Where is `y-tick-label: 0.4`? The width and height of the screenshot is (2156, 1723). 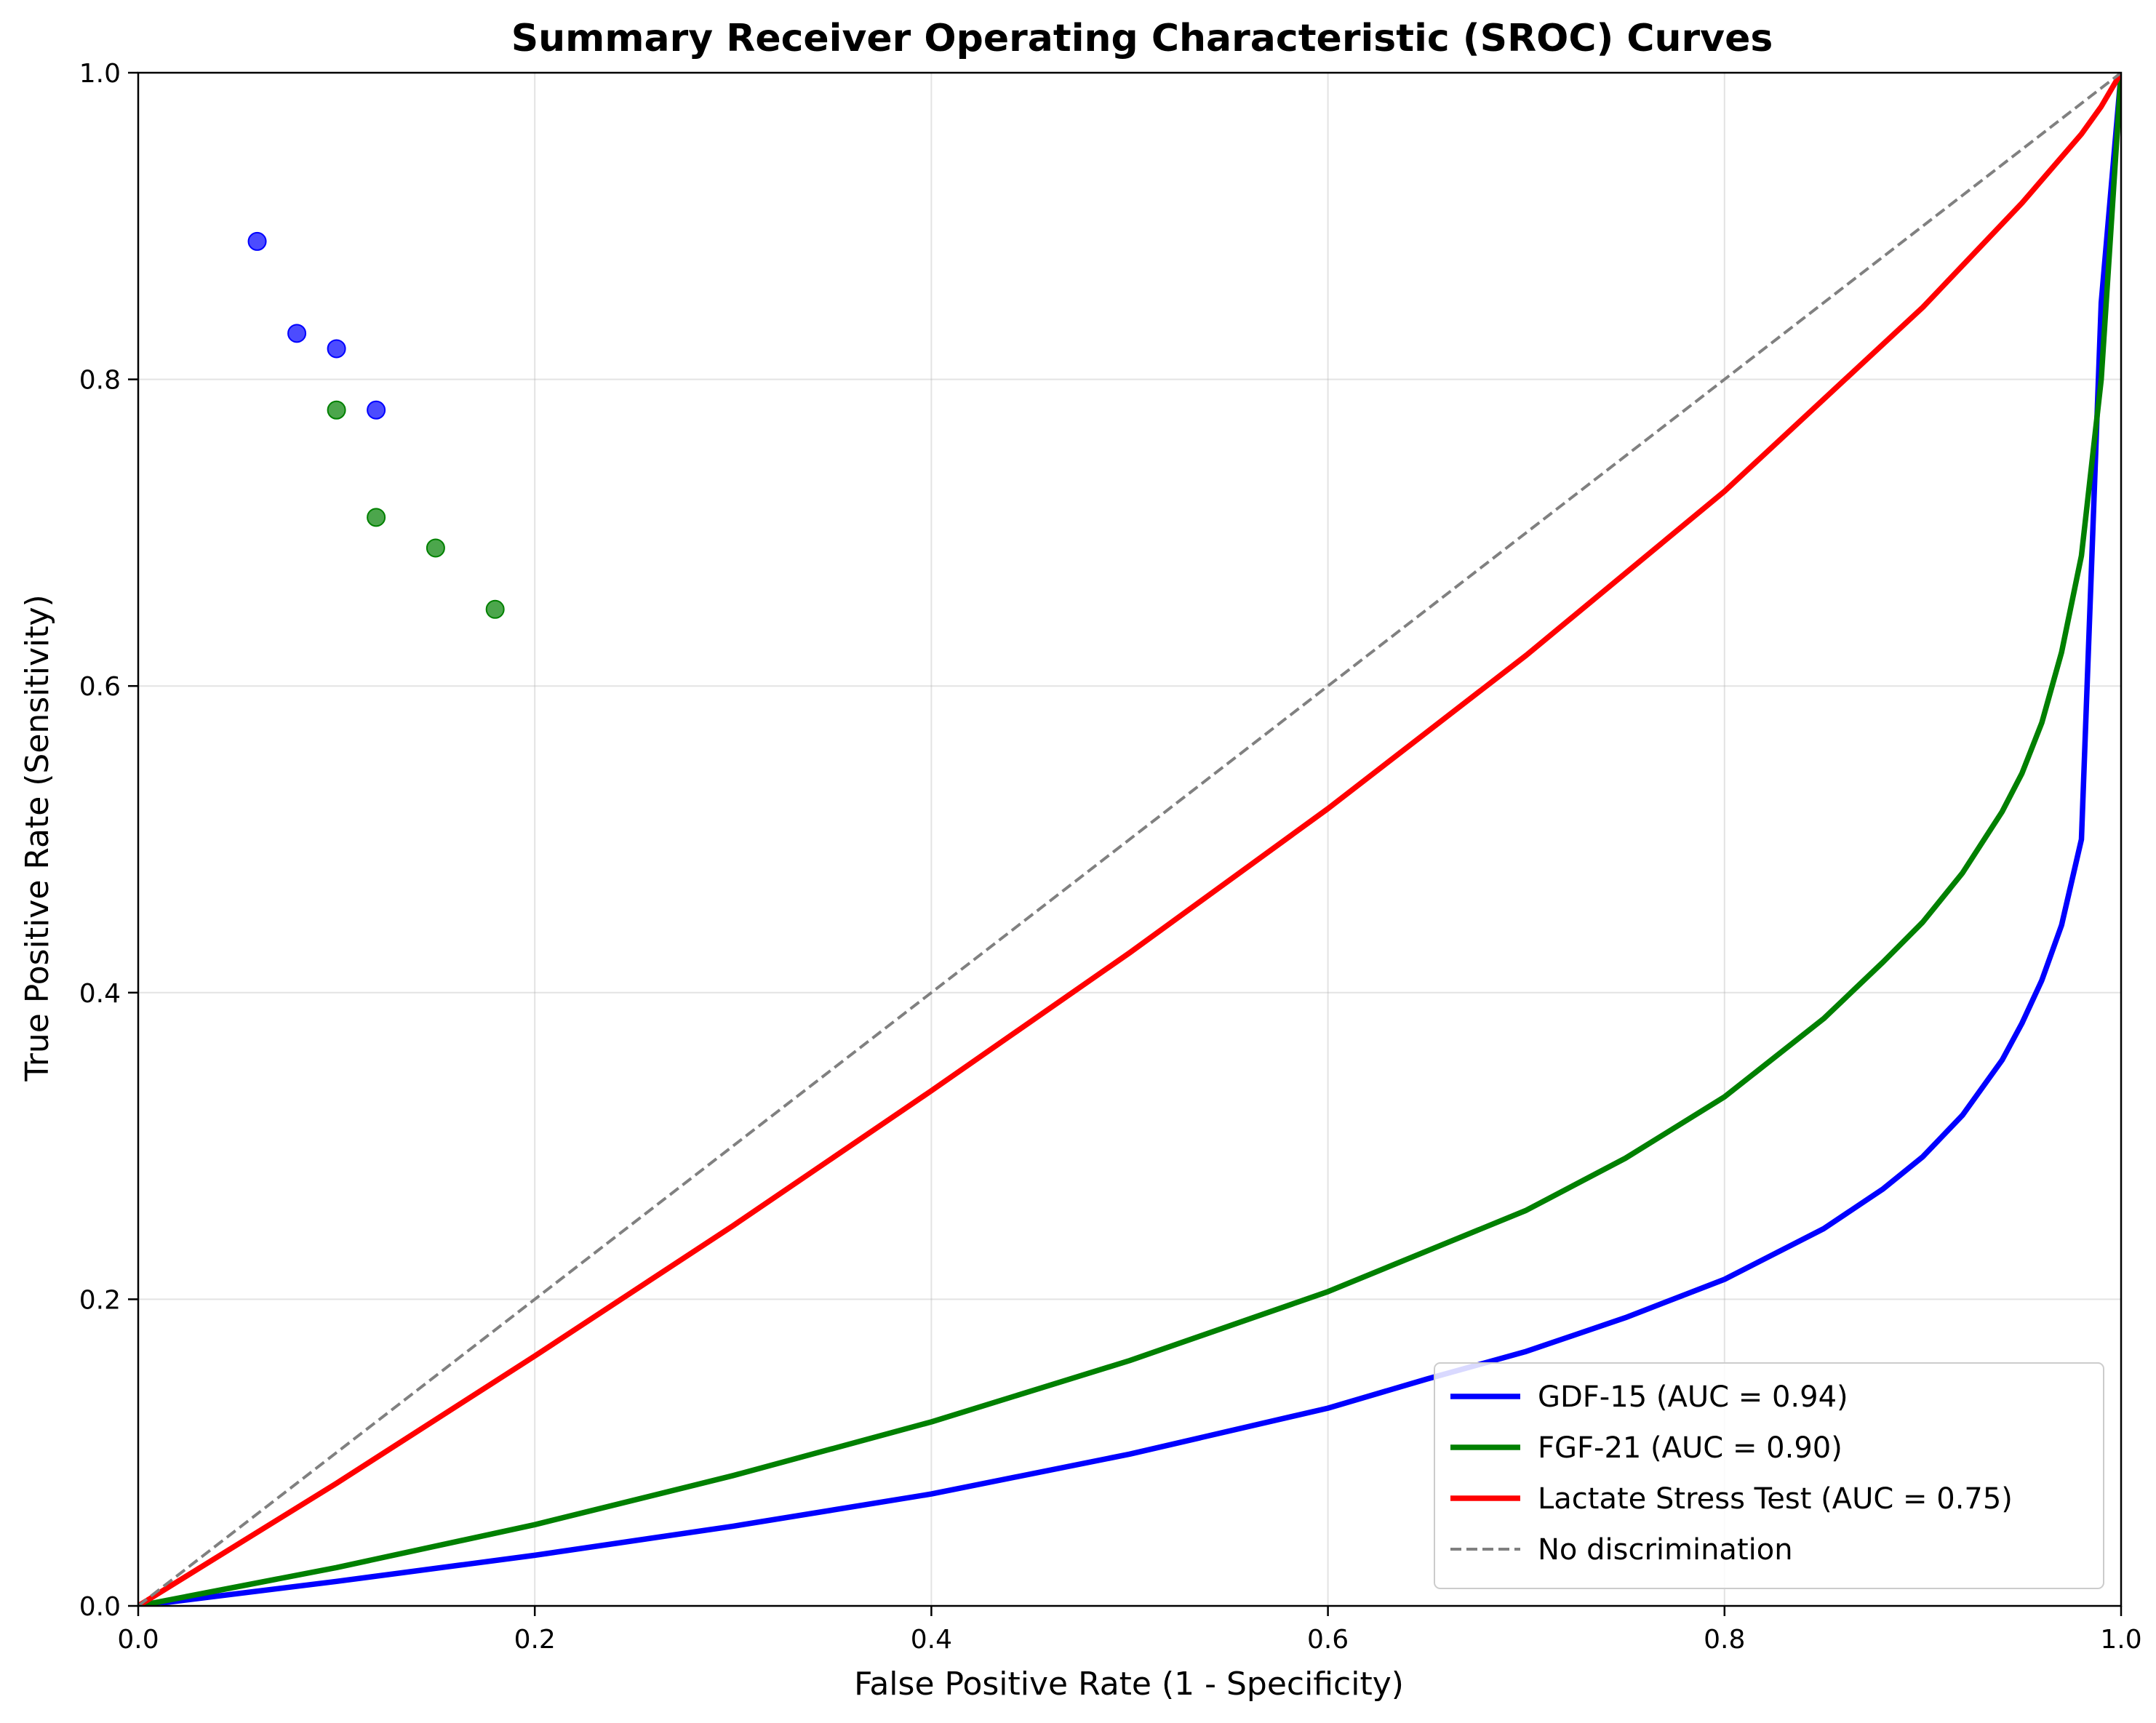 y-tick-label: 0.4 is located at coordinates (100, 994).